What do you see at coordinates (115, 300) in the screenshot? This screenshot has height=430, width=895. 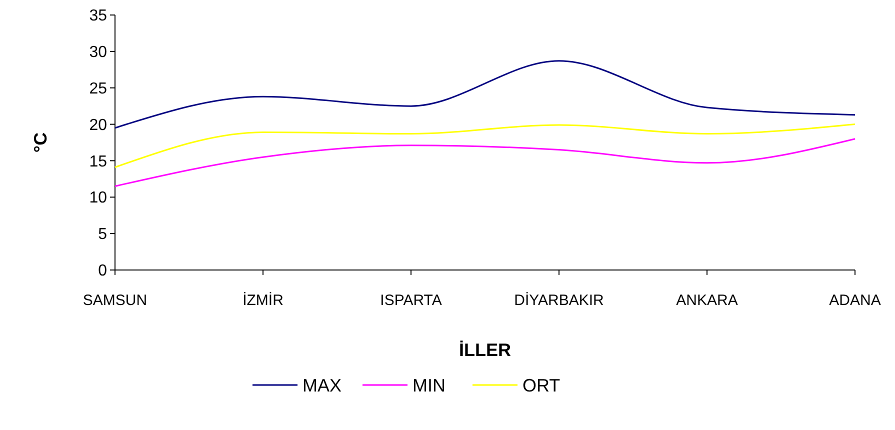 I see `x-tick-label: SAMSUN` at bounding box center [115, 300].